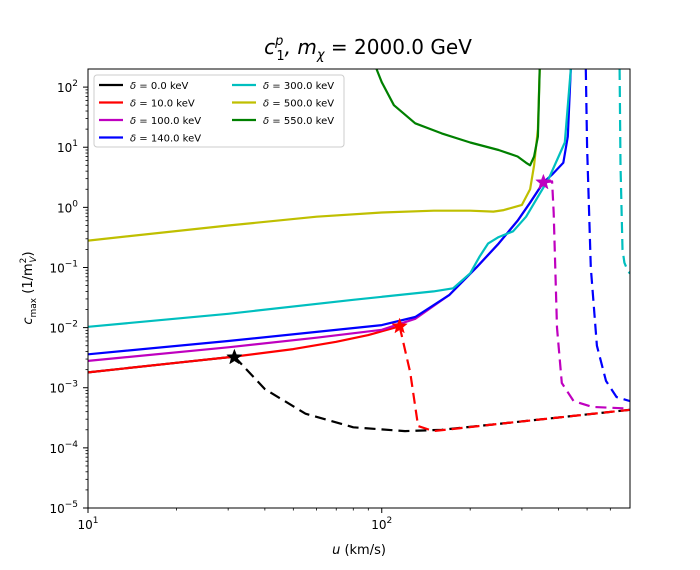 This screenshot has width=700, height=570. I want to click on y-tick-label-6: 10¹, so click(67, 147).